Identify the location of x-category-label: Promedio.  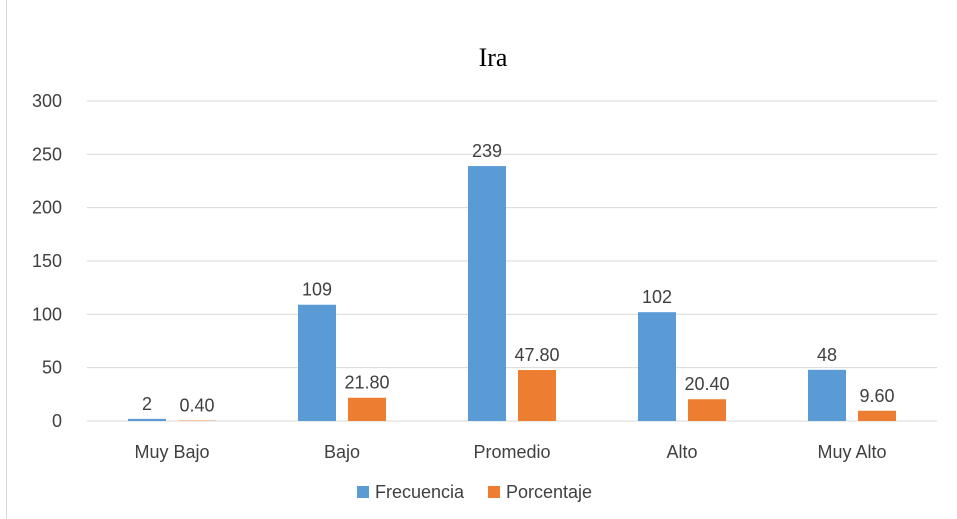
(511, 452).